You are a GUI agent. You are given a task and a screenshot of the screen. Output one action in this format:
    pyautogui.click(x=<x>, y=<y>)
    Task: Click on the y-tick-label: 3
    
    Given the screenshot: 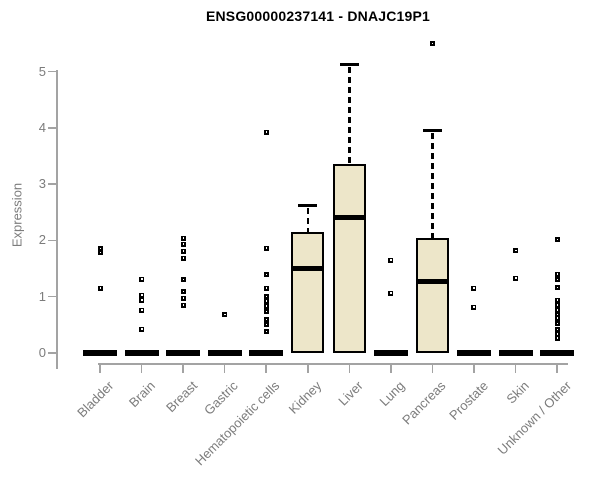 What is the action you would take?
    pyautogui.click(x=42, y=184)
    